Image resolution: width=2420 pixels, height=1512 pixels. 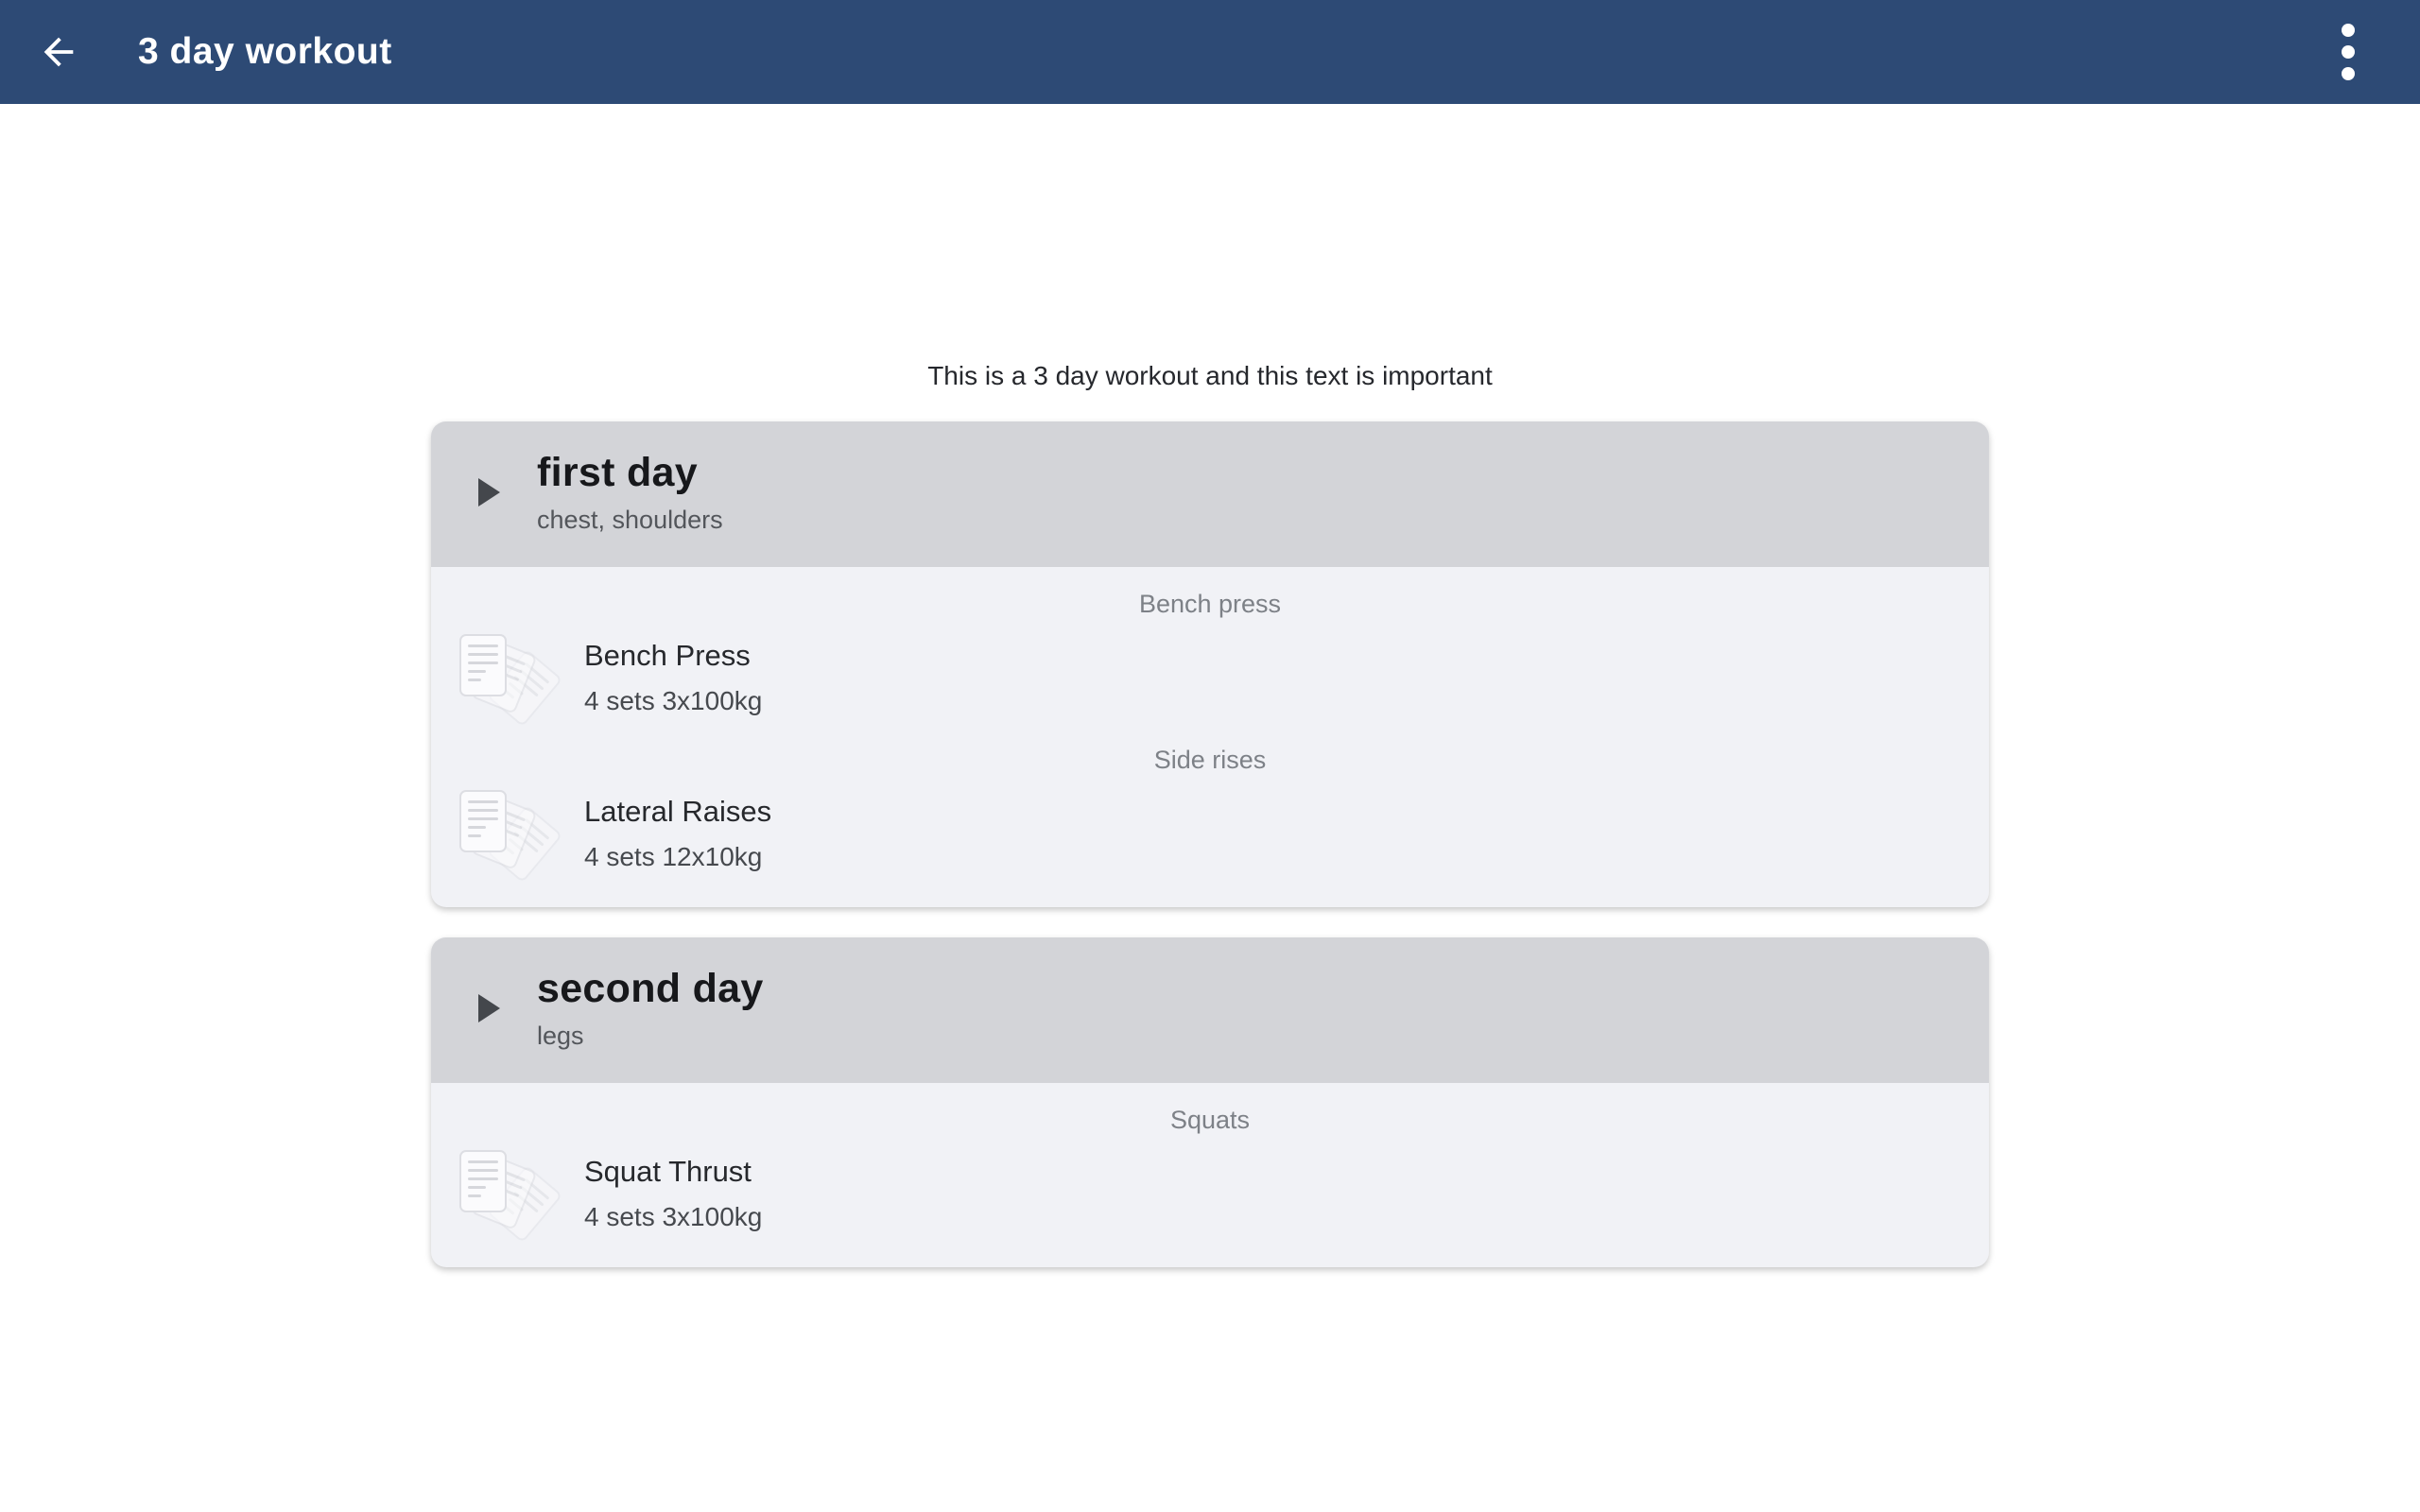 What do you see at coordinates (1210, 677) in the screenshot?
I see `exercise-row: Bench Press 4 sets 3x100kg` at bounding box center [1210, 677].